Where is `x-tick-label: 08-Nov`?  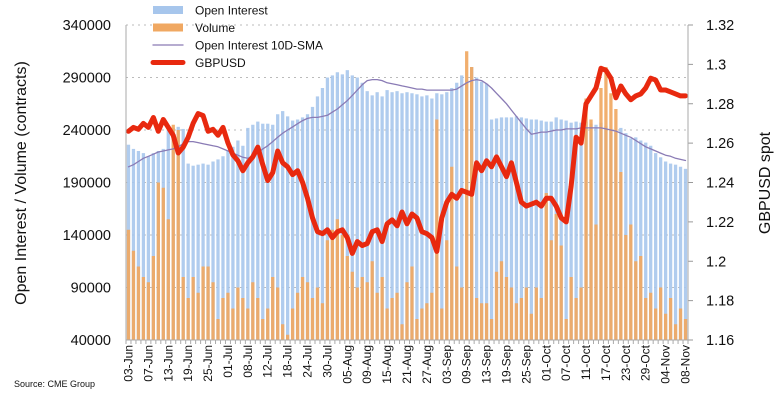
x-tick-label: 08-Nov is located at coordinates (686, 364).